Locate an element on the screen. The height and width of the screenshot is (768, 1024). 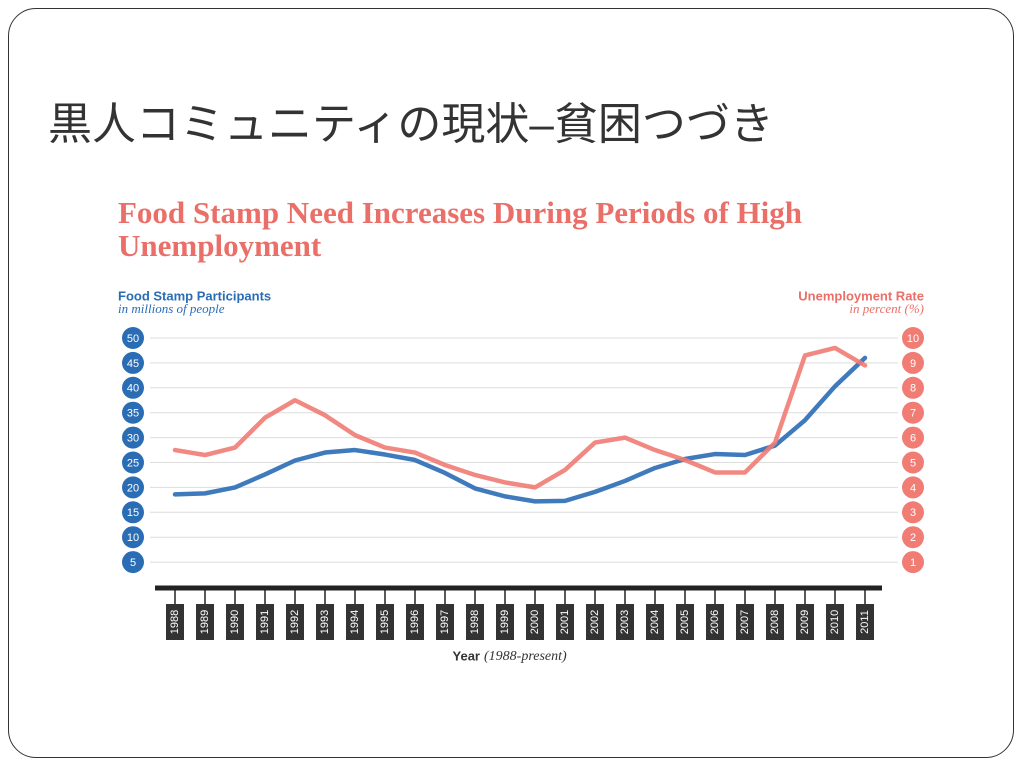
x-tick-label: 2006 is located at coordinates (715, 622).